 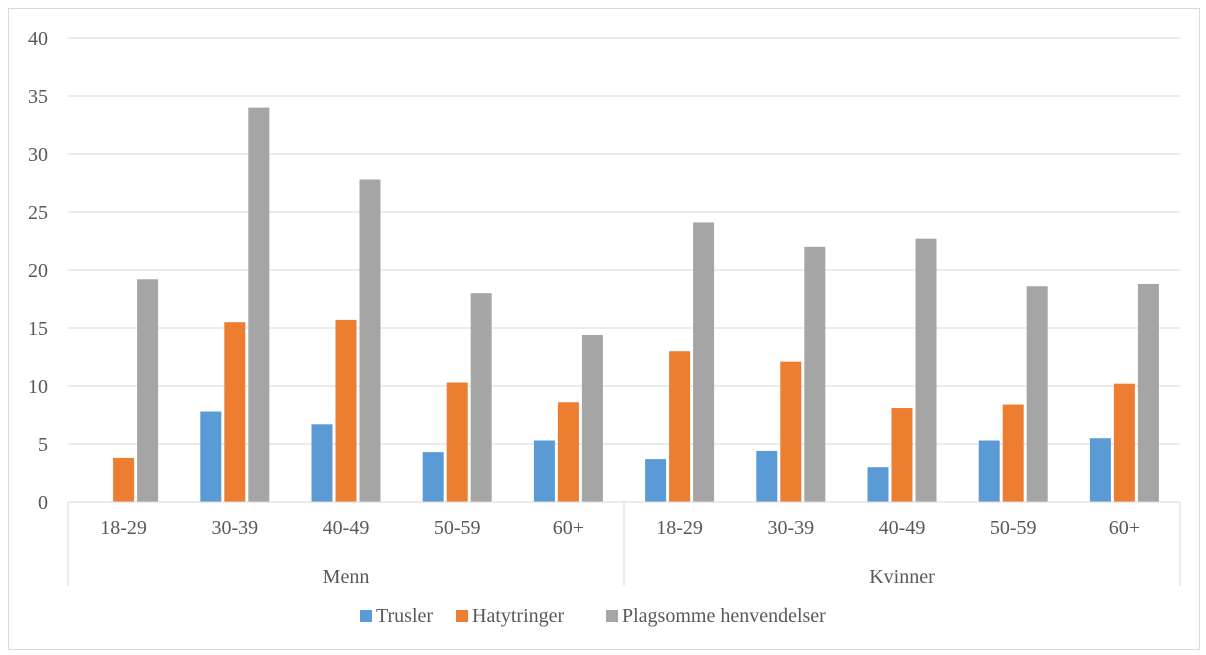 What do you see at coordinates (518, 616) in the screenshot?
I see `legend-label: Hatytringer` at bounding box center [518, 616].